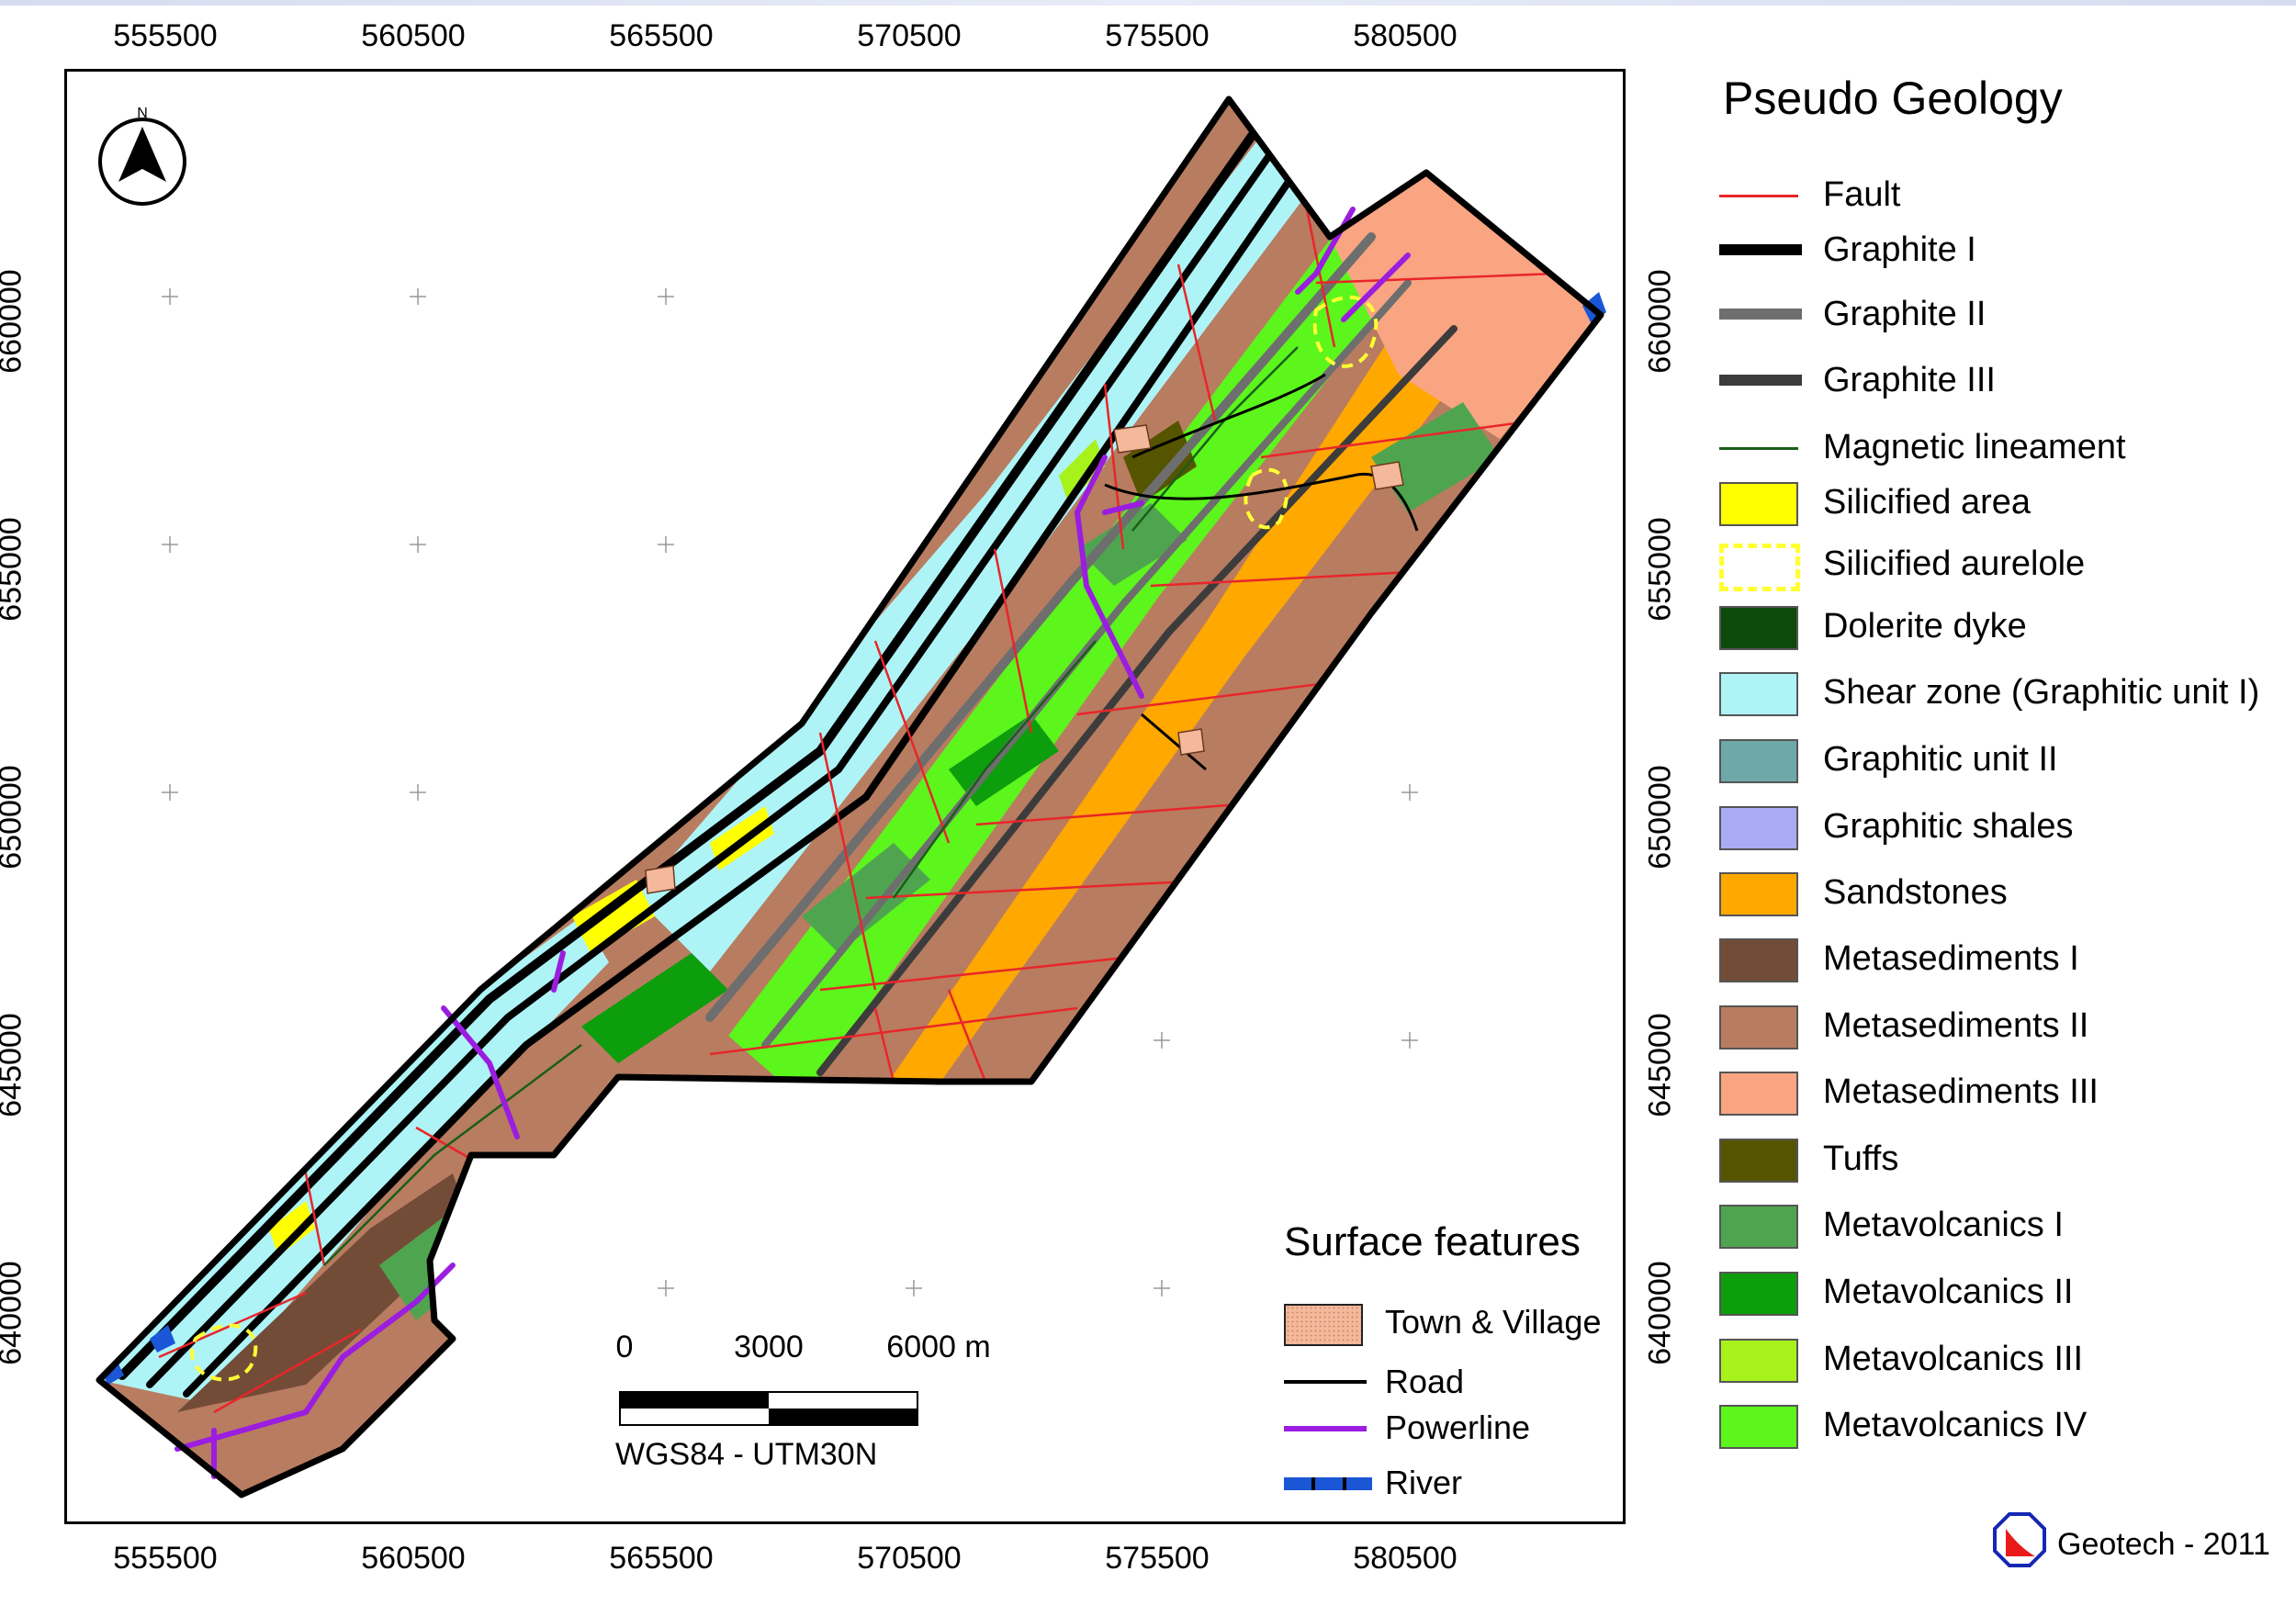 This screenshot has height=1605, width=2296. Describe the element at coordinates (2020, 1539) in the screenshot. I see `geotech-logo-icon` at that location.